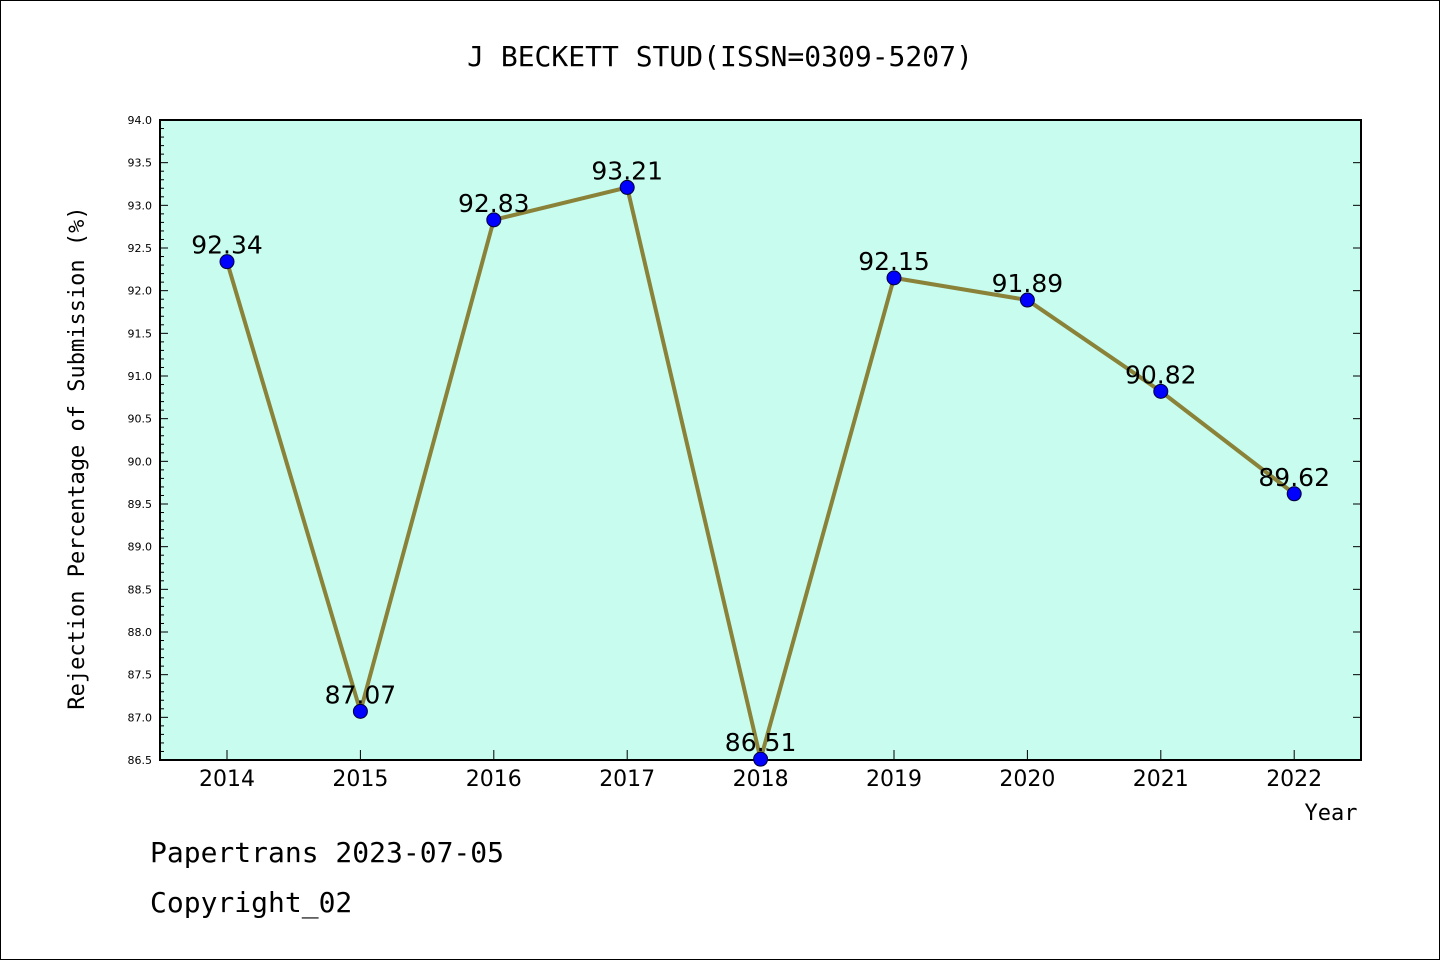 This screenshot has height=960, width=1440. Describe the element at coordinates (140, 163) in the screenshot. I see `y-tick-label: 93.5` at that location.